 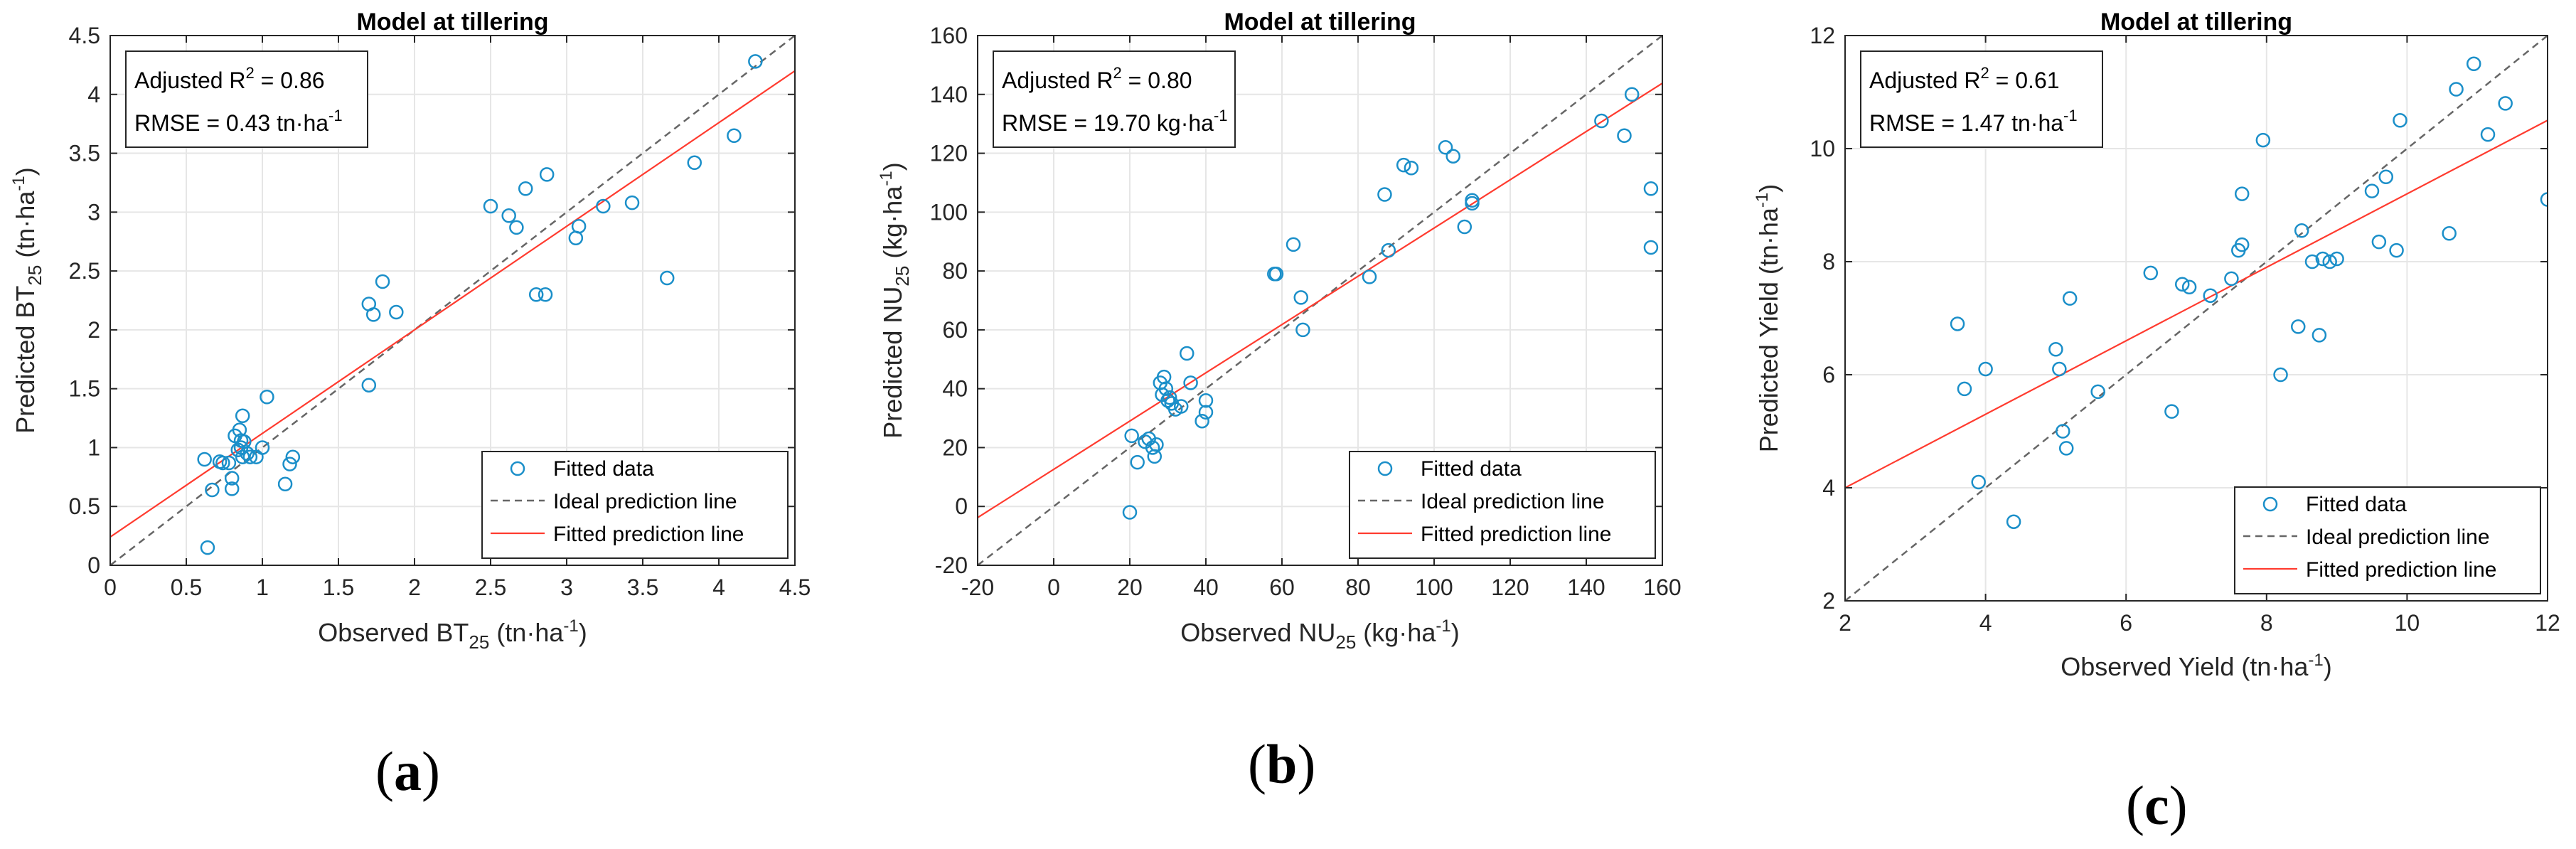 What do you see at coordinates (1828, 375) in the screenshot?
I see `y-tick-label: 6` at bounding box center [1828, 375].